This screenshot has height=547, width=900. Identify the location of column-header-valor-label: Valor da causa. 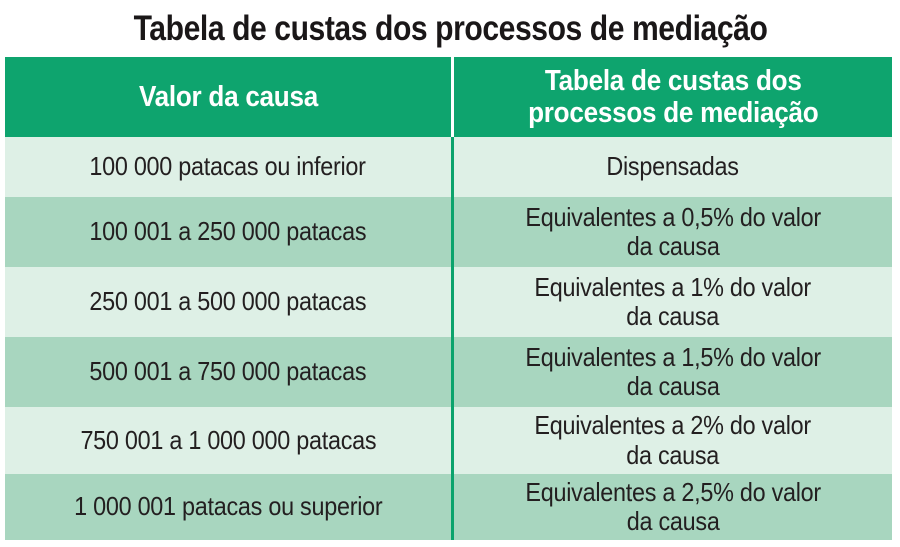
(228, 96).